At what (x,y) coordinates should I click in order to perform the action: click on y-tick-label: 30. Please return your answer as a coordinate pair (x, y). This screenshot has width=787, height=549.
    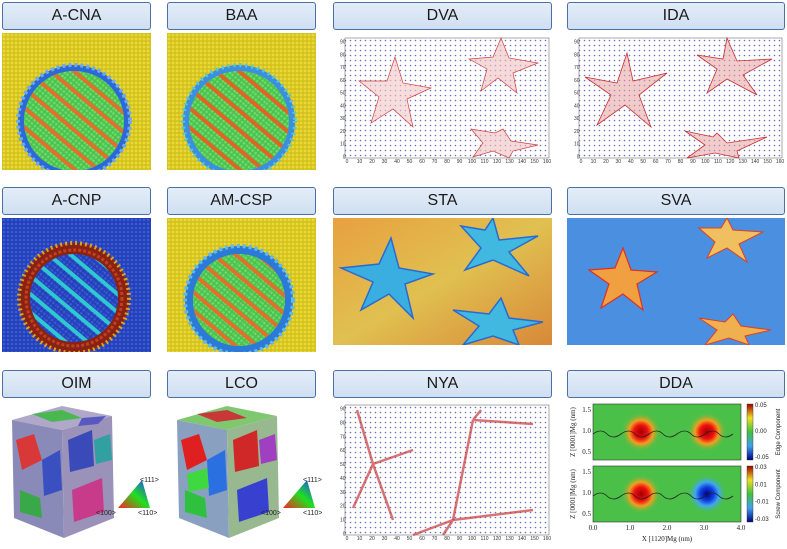
    Looking at the image, I should click on (343, 119).